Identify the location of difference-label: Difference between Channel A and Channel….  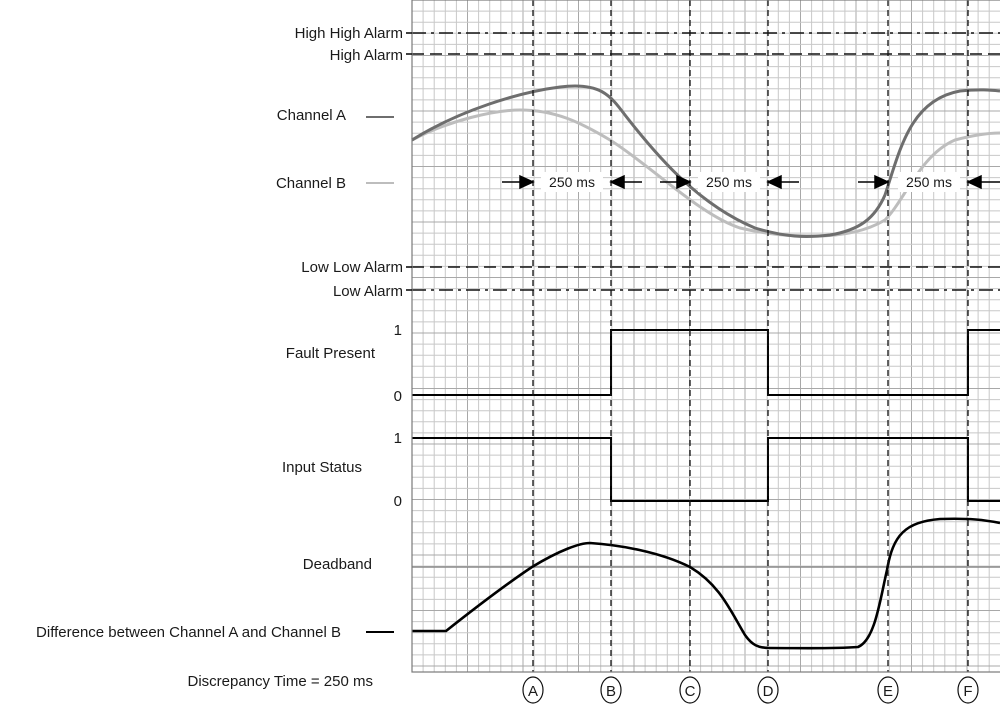
(188, 632).